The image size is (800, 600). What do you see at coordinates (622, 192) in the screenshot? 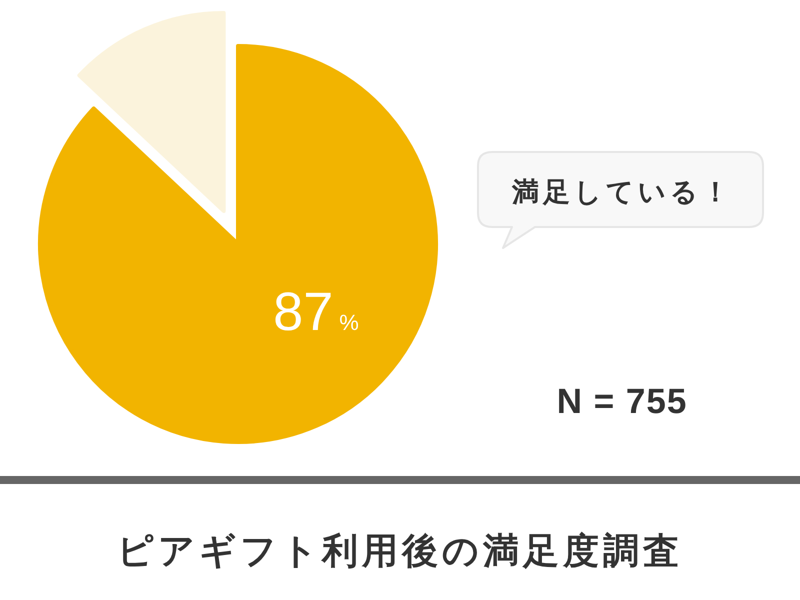
I see `annotation: 満足している！` at bounding box center [622, 192].